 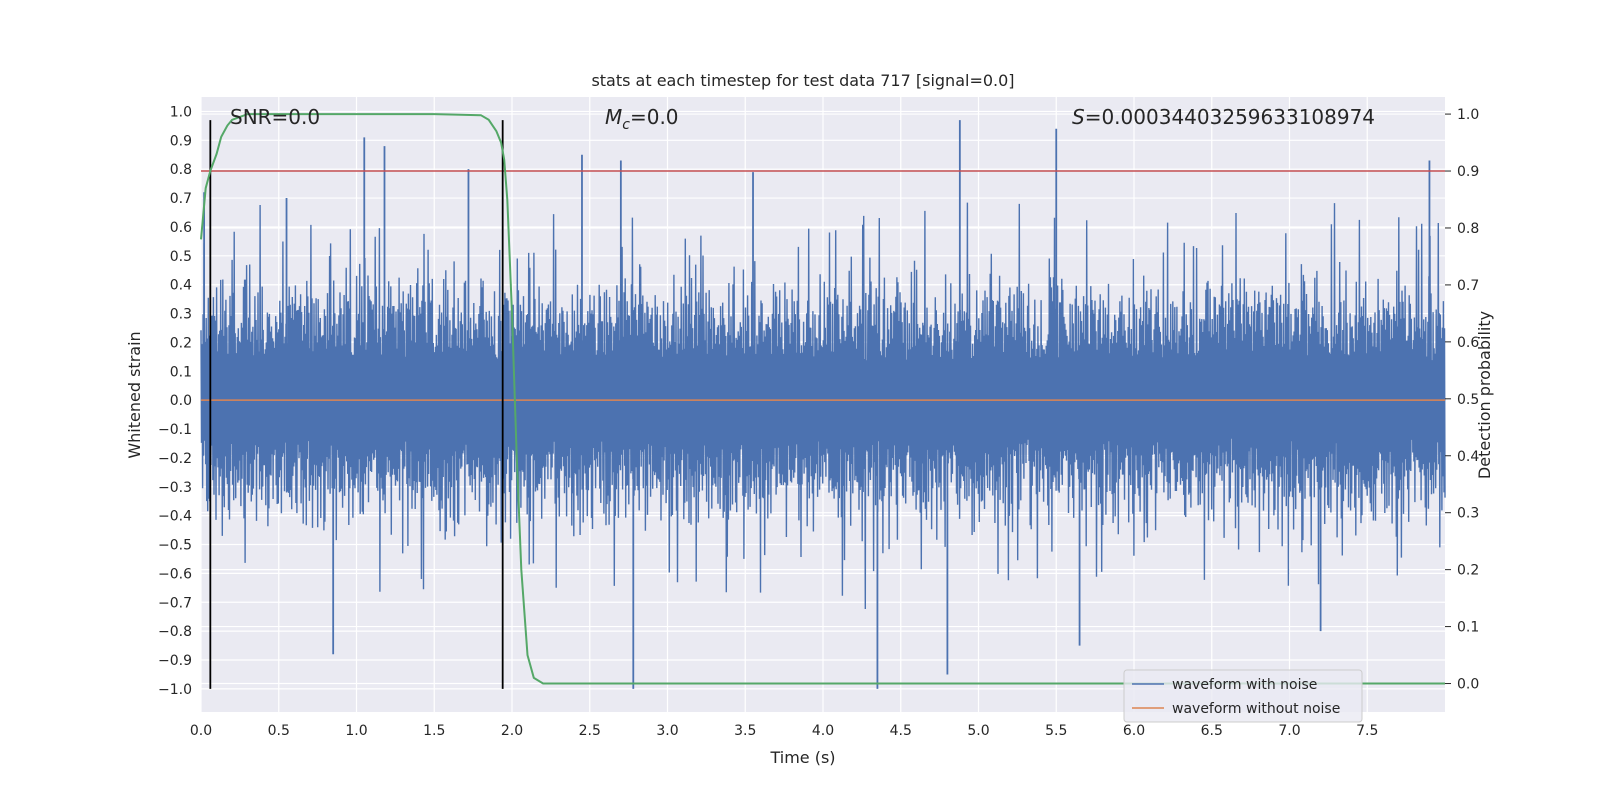 What do you see at coordinates (275, 117) in the screenshot?
I see `snr-annotation: SNR=0.0` at bounding box center [275, 117].